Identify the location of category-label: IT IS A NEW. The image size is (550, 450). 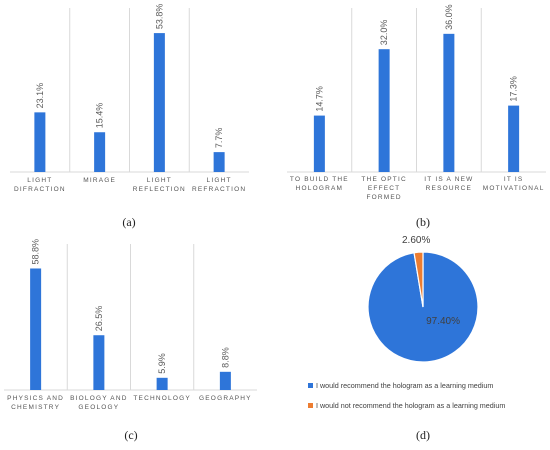
(448, 179).